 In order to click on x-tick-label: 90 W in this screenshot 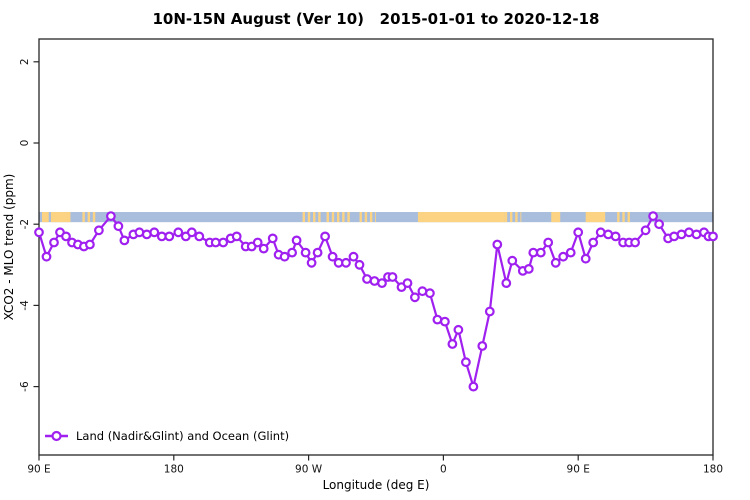, I will do `click(309, 470)`.